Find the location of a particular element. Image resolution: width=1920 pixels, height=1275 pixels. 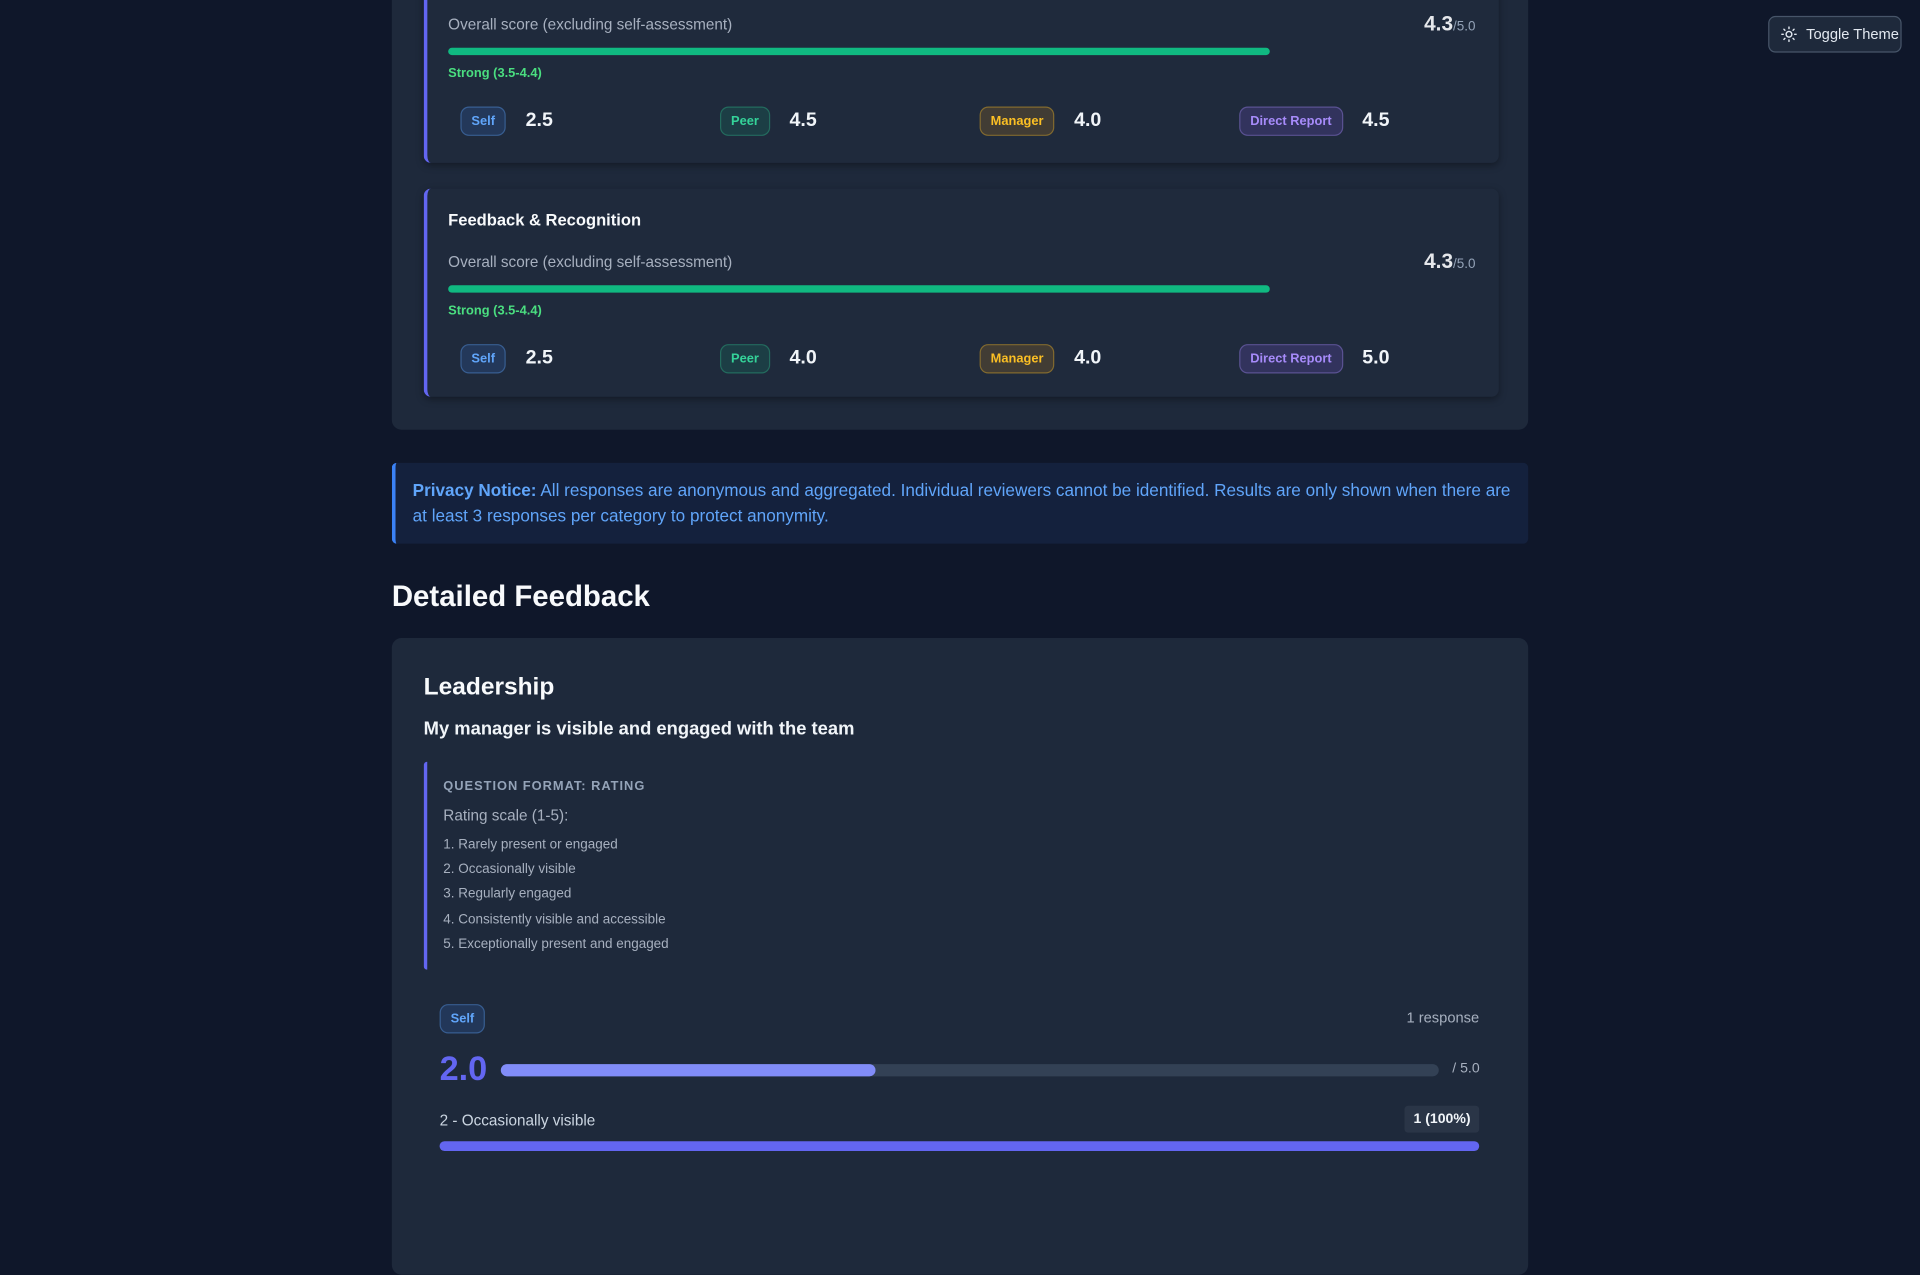

scale-label: Rating scale (1-5): is located at coordinates (506, 815).